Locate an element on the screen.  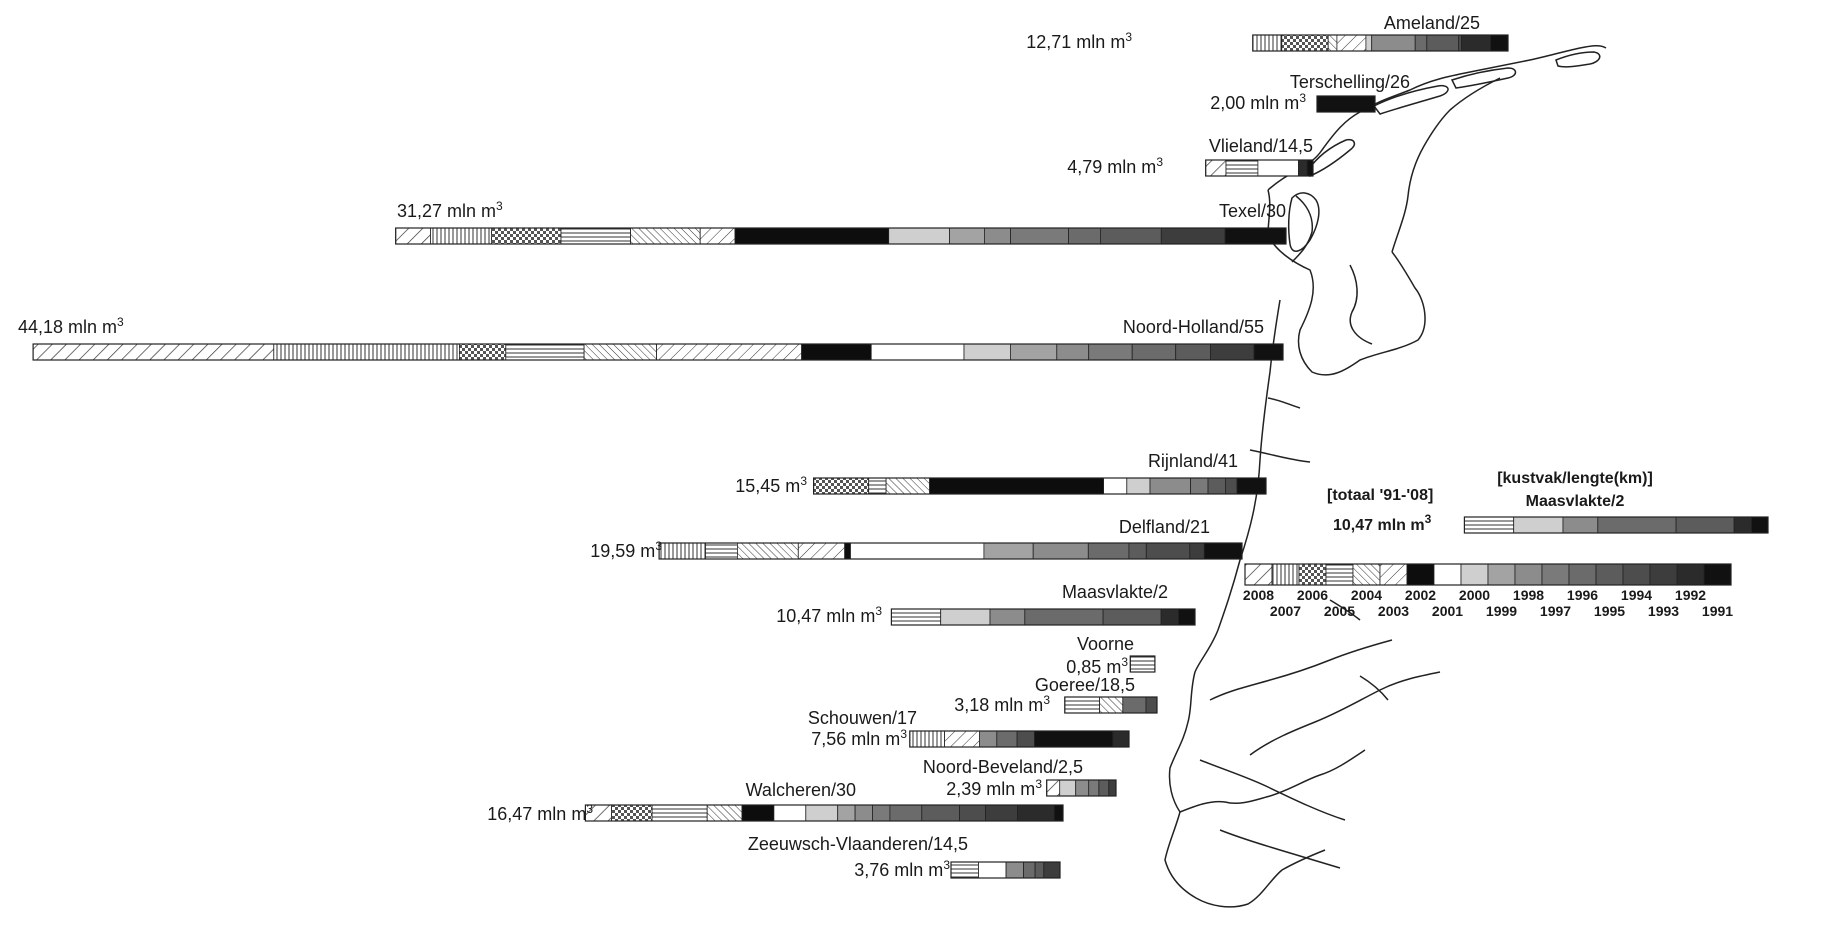
section-total-label: 4,79 mln m3 is located at coordinates (1115, 166).